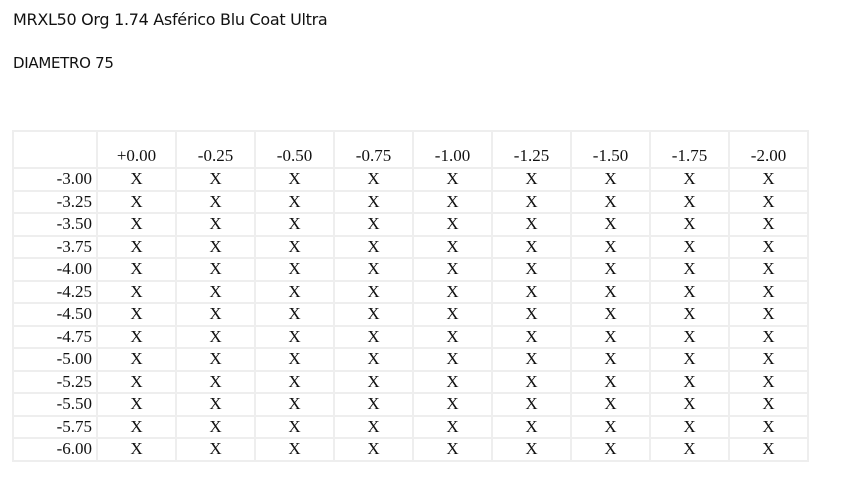 The image size is (842, 502). What do you see at coordinates (55, 246) in the screenshot?
I see `row-header: -3.75` at bounding box center [55, 246].